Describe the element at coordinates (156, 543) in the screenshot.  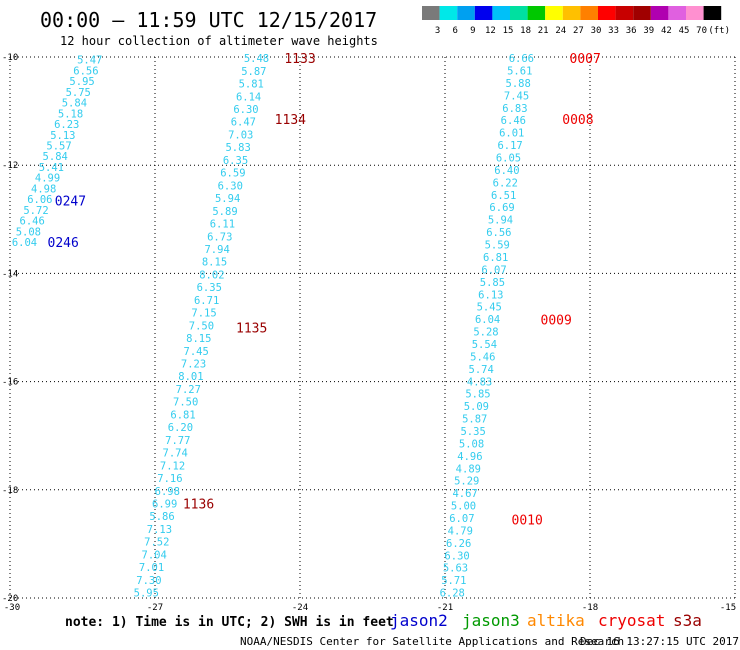
I see `swh-value: 7.52` at that location.